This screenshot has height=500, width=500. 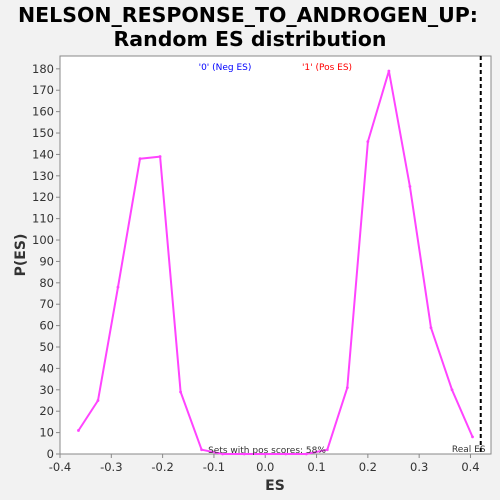 I want to click on y-tick-label: 10, so click(x=46, y=433).